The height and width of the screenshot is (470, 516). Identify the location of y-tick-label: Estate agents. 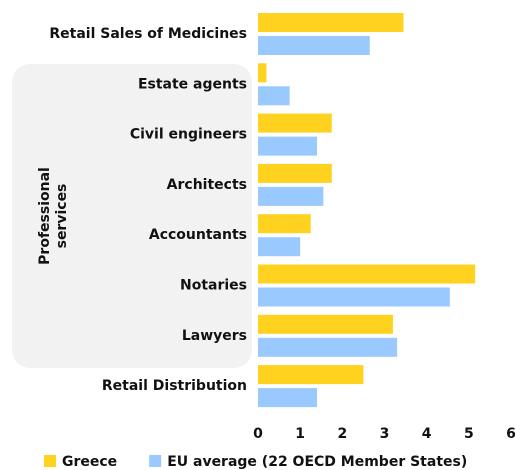
(192, 84).